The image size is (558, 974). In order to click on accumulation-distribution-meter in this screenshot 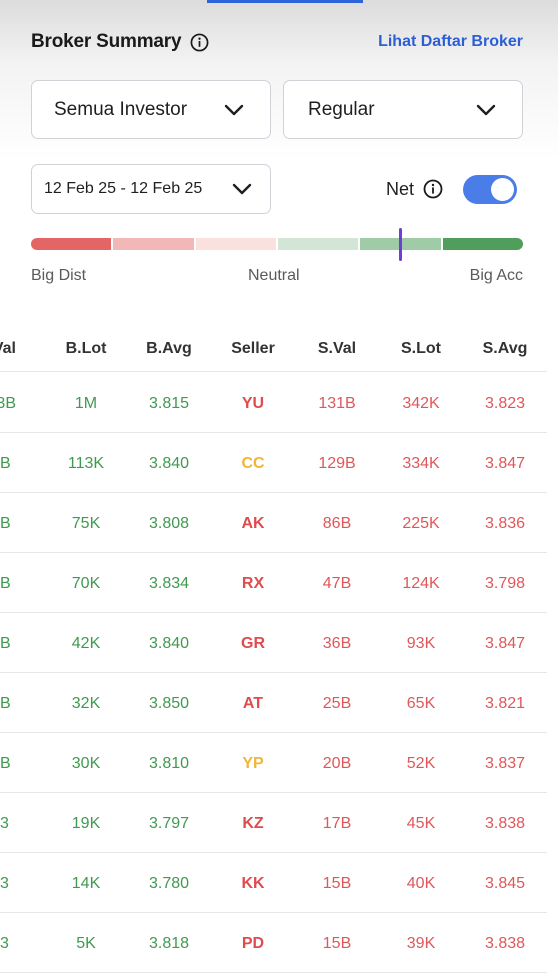, I will do `click(277, 244)`.